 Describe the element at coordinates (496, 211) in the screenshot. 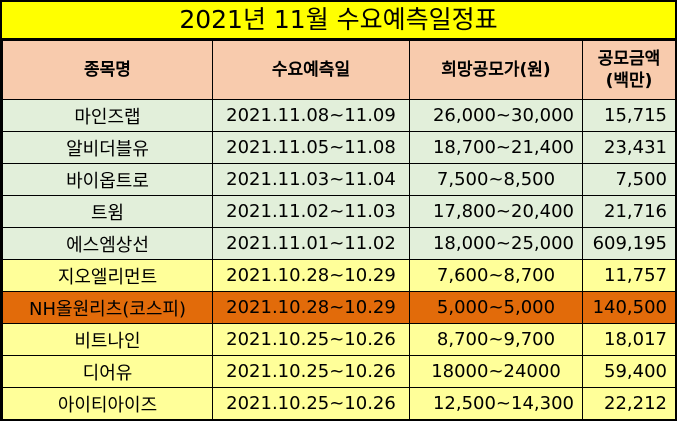

I see `cell-price: 17,800~20,400` at that location.